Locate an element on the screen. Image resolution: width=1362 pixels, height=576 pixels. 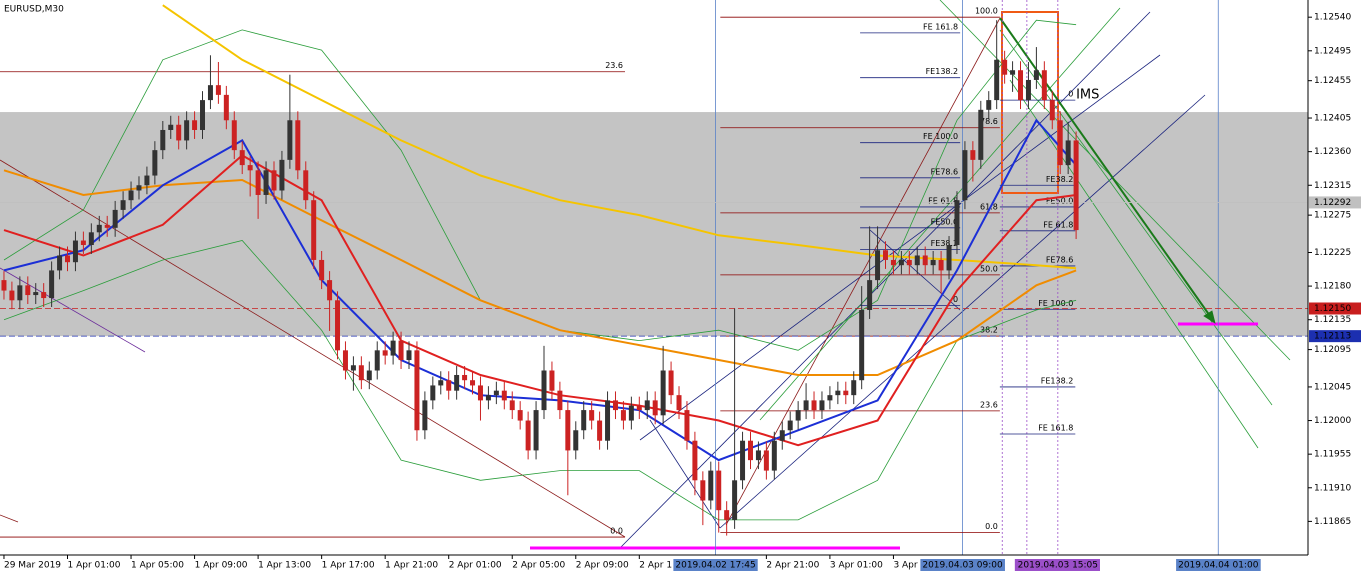
x-tick-label: 3 Apr 01:00 is located at coordinates (856, 566).